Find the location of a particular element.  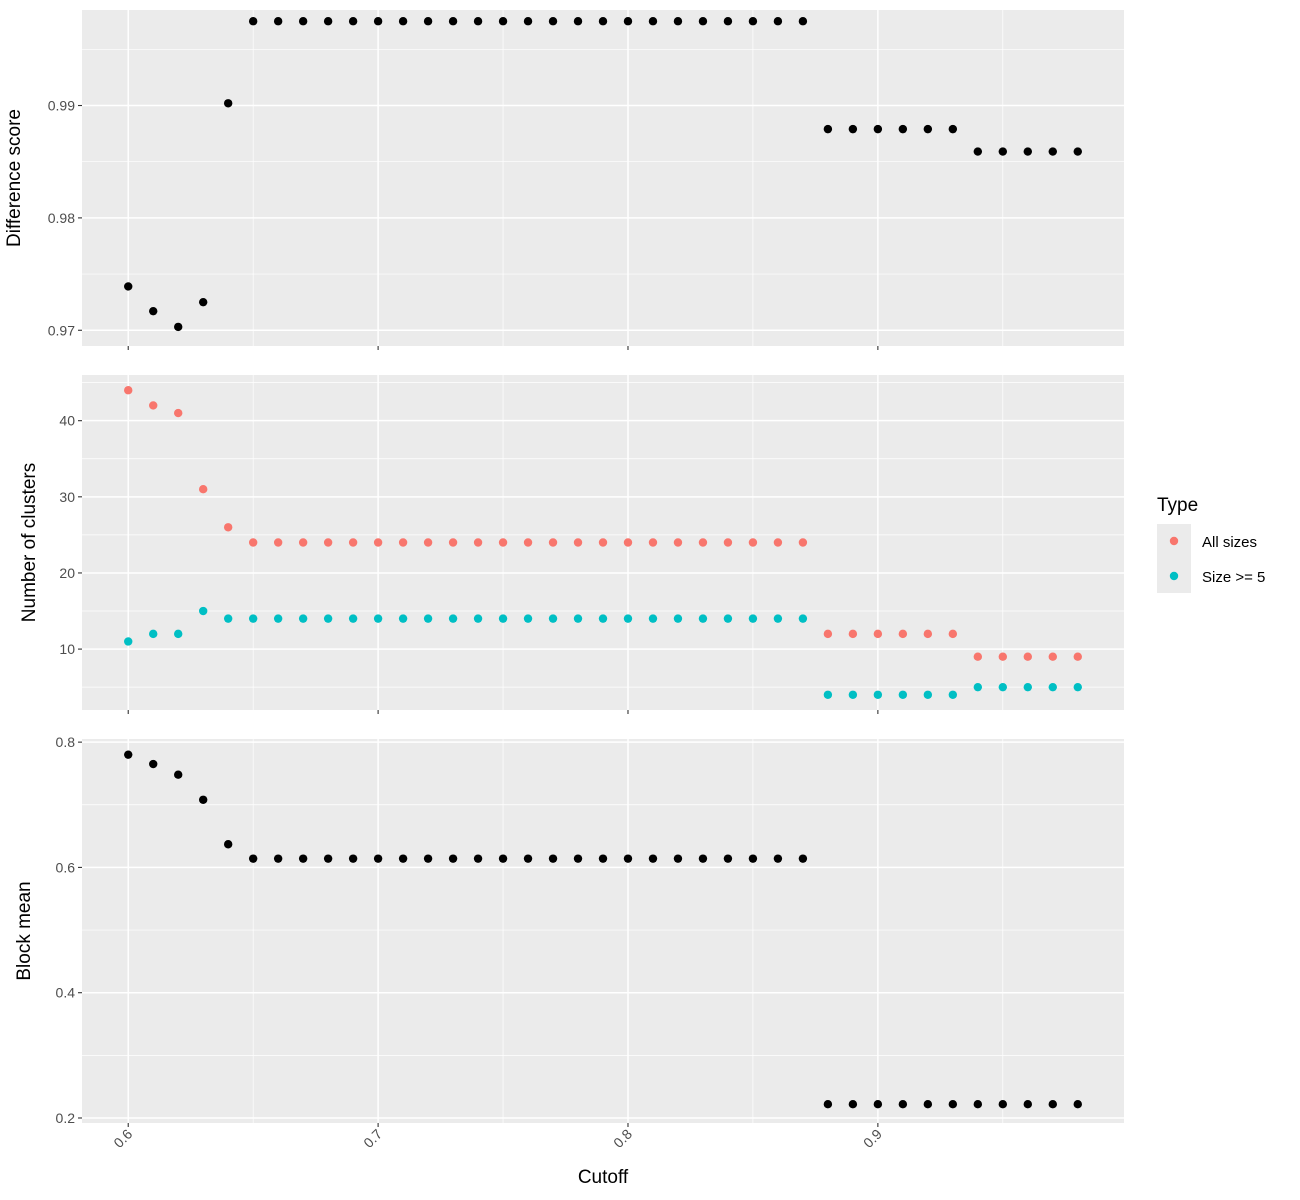

y-tick-label: 0.99 is located at coordinates (61, 106).